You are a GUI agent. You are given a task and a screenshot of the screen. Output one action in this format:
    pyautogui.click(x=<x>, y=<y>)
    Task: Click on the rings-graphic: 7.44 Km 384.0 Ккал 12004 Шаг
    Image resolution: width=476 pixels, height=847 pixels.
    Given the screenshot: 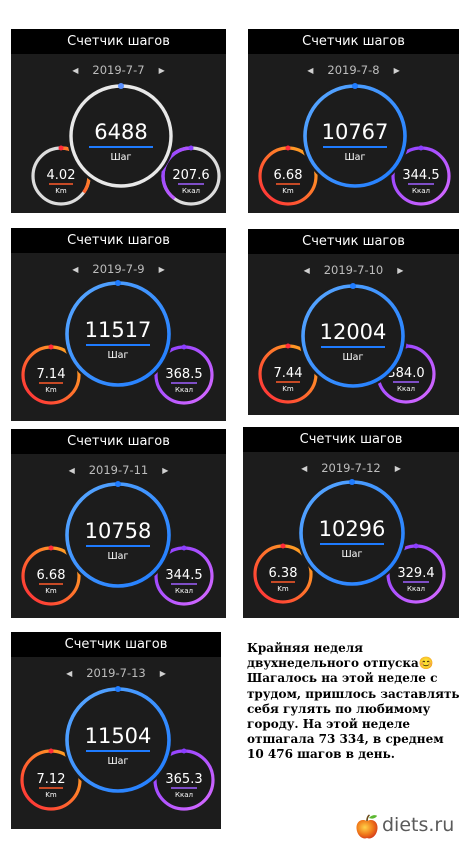 What is the action you would take?
    pyautogui.click(x=347, y=343)
    